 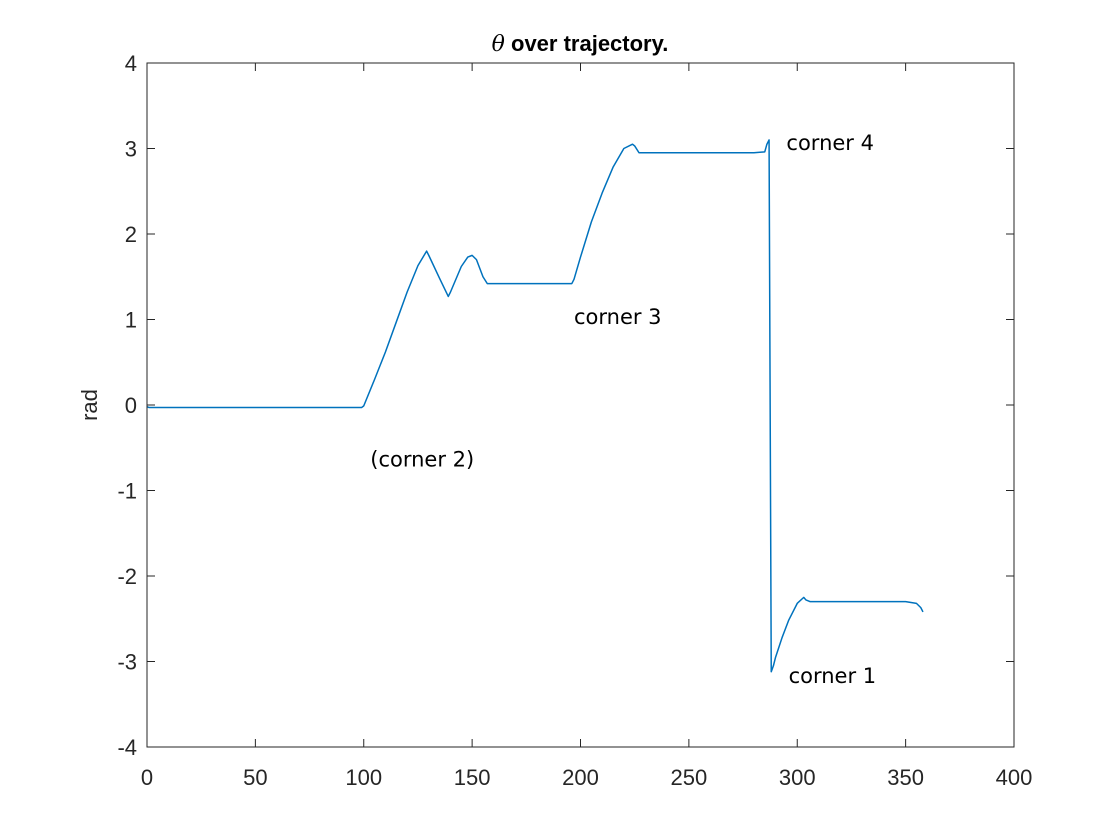 I want to click on annotation-label: (corner 2), so click(x=422, y=460).